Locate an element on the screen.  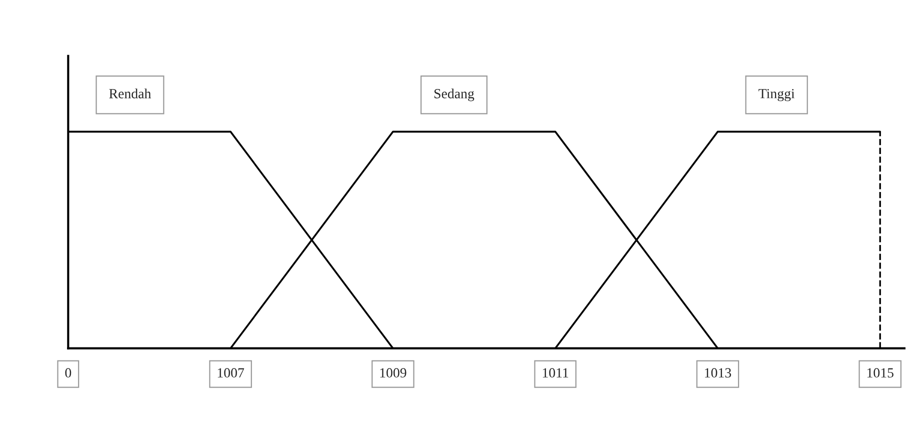
x-tick-label: 0 is located at coordinates (68, 373).